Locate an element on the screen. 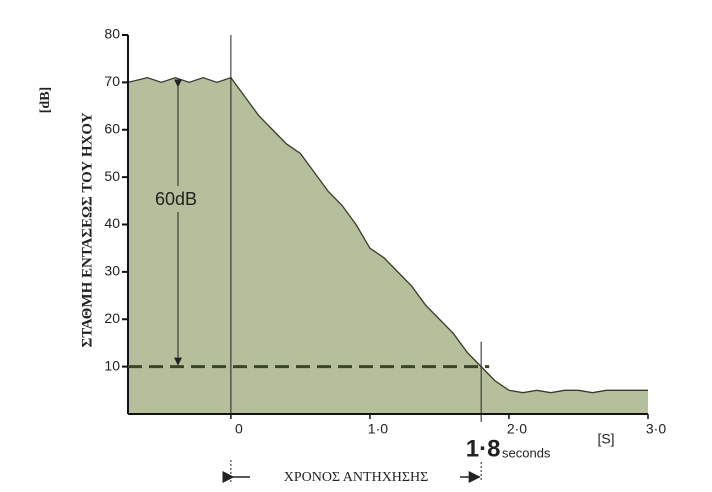  span-label: ΧΡΟΝΟΣ ΑΝΤΗΧΗΣΗΣ is located at coordinates (356, 477).